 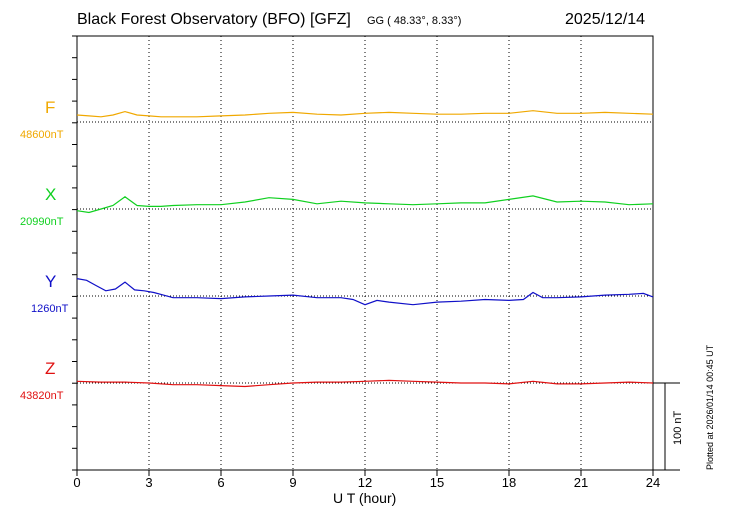 What do you see at coordinates (76, 482) in the screenshot?
I see `x-tick-label: 0` at bounding box center [76, 482].